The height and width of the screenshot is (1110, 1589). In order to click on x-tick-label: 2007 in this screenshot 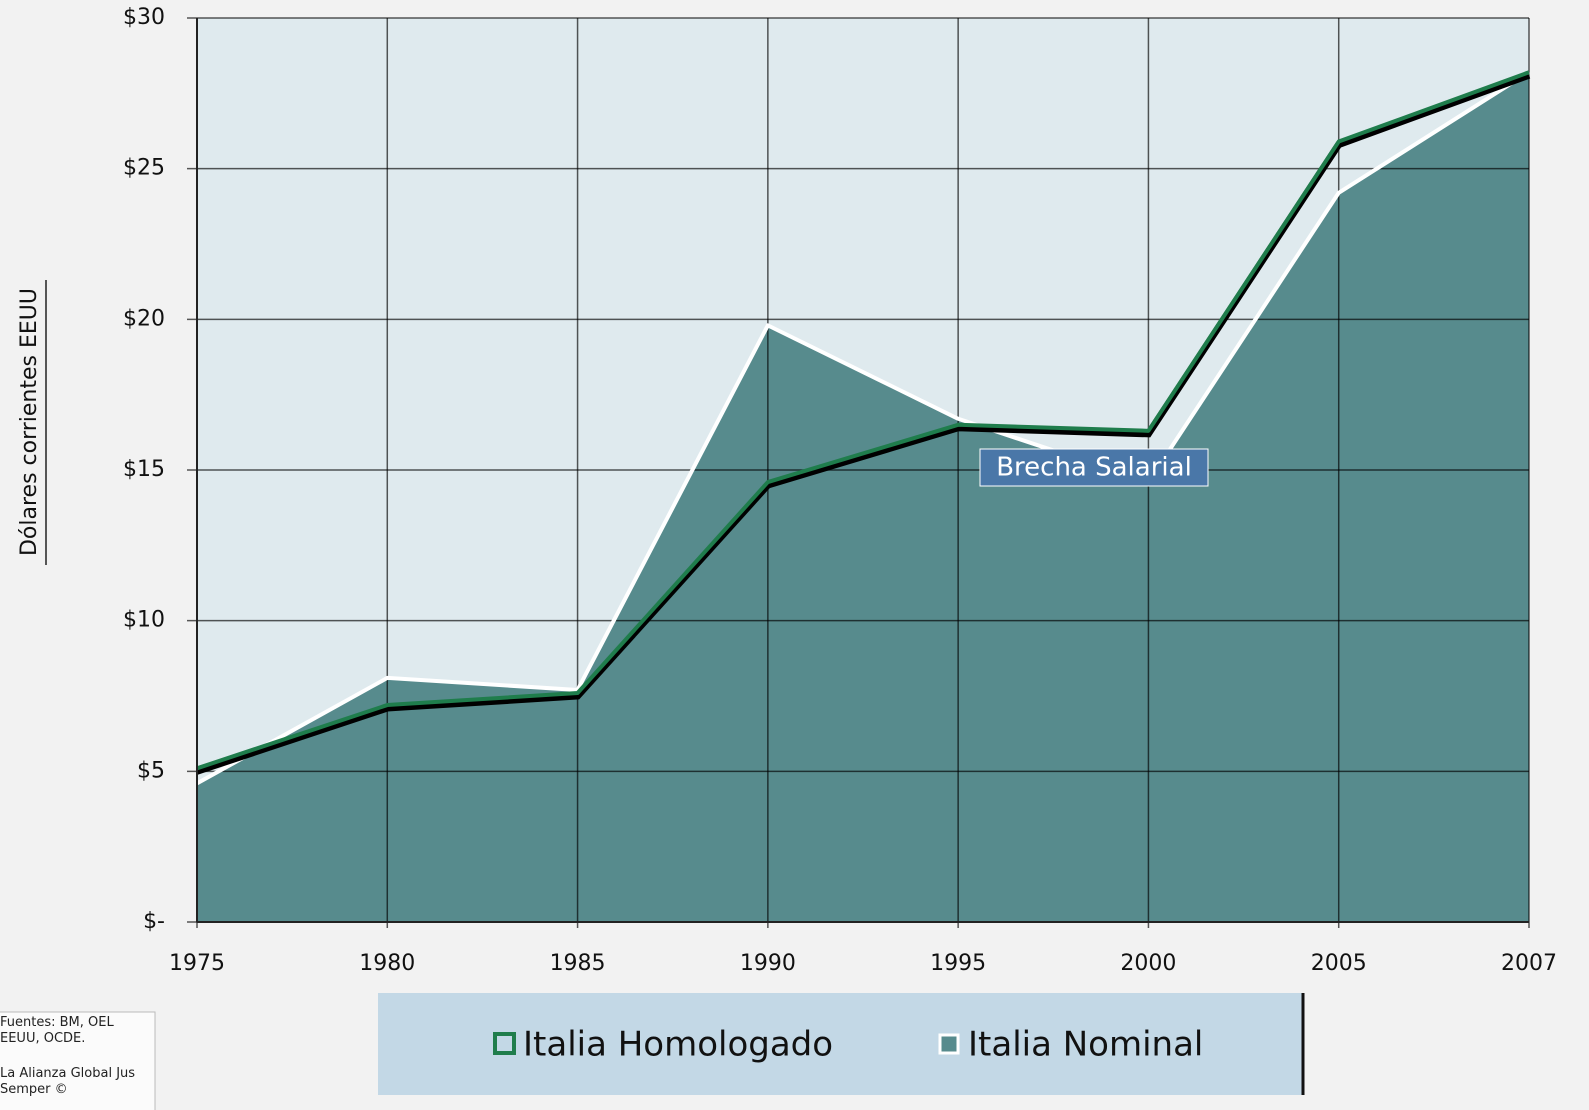, I will do `click(1529, 963)`.